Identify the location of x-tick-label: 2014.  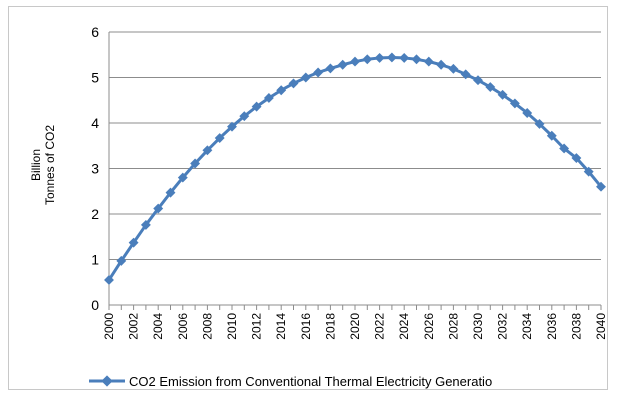
(281, 326).